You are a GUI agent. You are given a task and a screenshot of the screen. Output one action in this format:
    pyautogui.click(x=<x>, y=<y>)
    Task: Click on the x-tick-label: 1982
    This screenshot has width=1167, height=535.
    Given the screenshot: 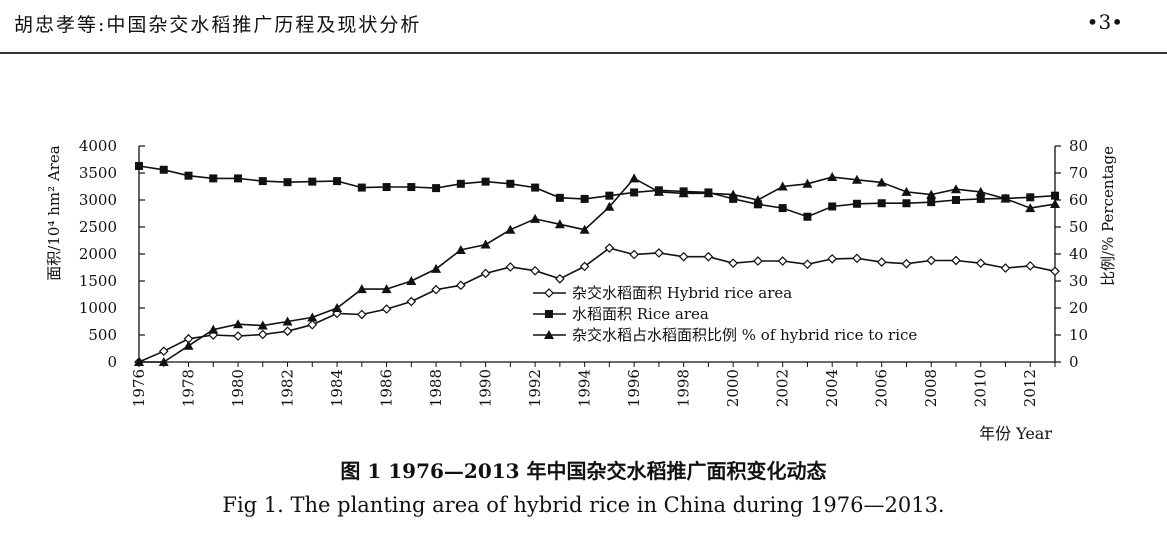 What is the action you would take?
    pyautogui.click(x=288, y=388)
    